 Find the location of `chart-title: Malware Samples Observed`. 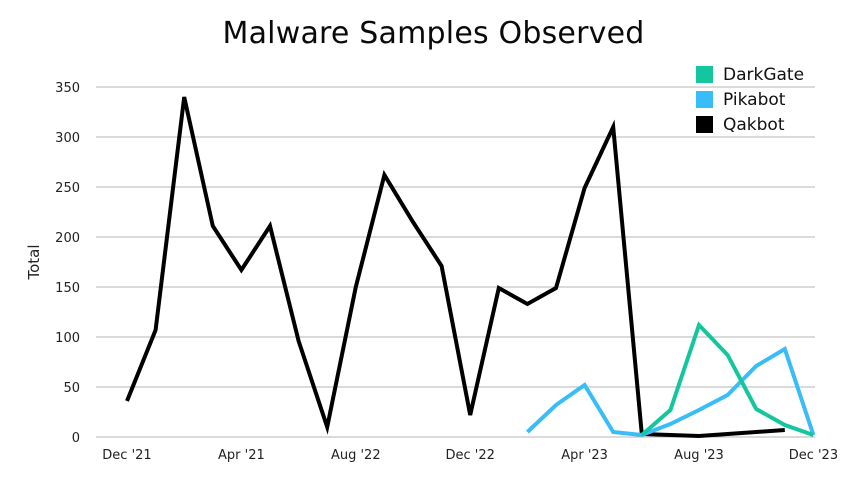

chart-title: Malware Samples Observed is located at coordinates (433, 33).